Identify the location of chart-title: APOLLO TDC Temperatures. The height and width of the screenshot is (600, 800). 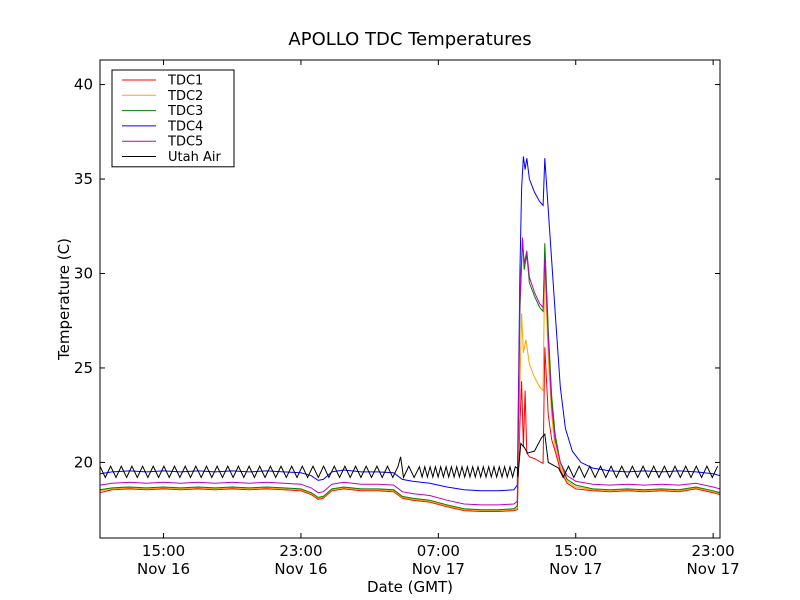
(409, 39).